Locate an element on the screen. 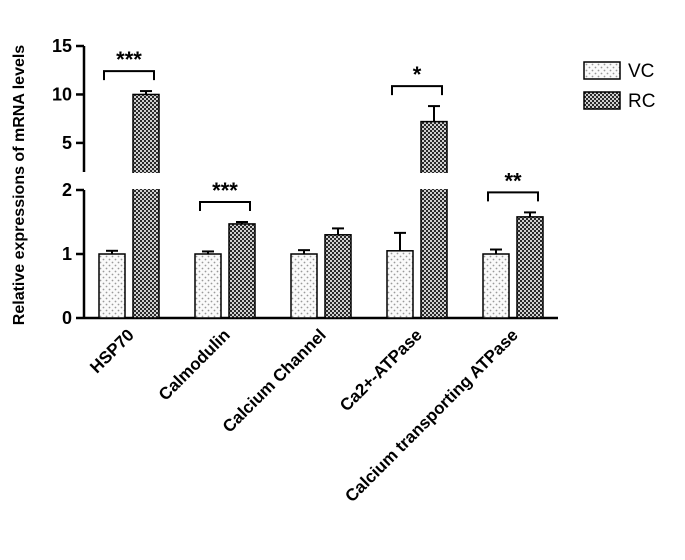 The image size is (685, 560). legend-swatch-VC is located at coordinates (602, 70).